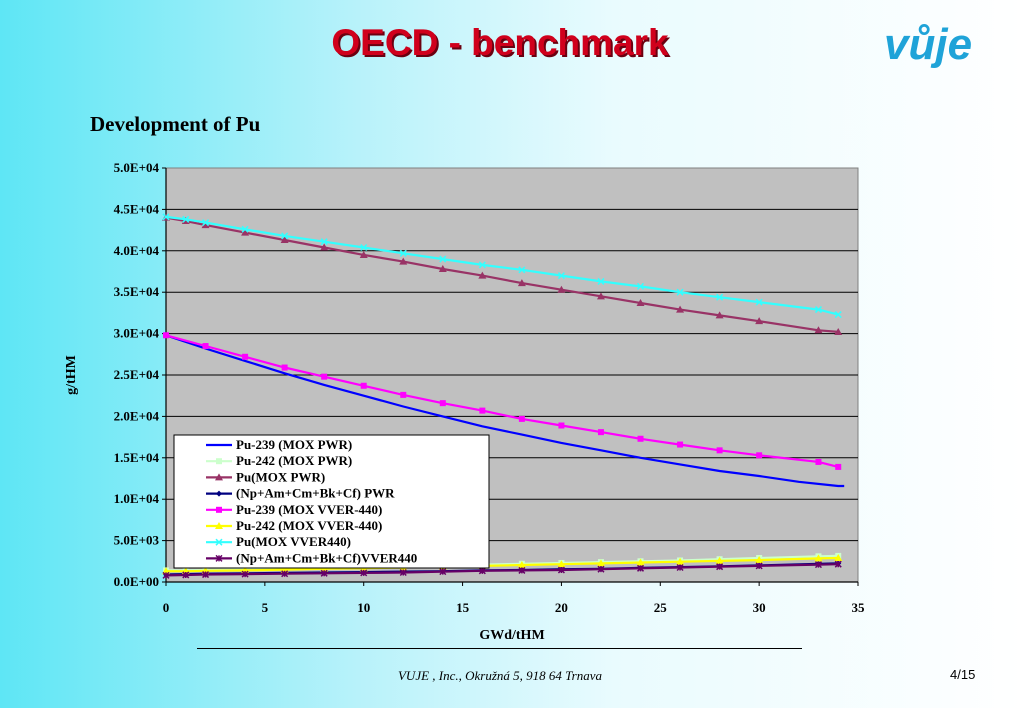  Describe the element at coordinates (71, 375) in the screenshot. I see `y-axis-label: g/tHM` at that location.